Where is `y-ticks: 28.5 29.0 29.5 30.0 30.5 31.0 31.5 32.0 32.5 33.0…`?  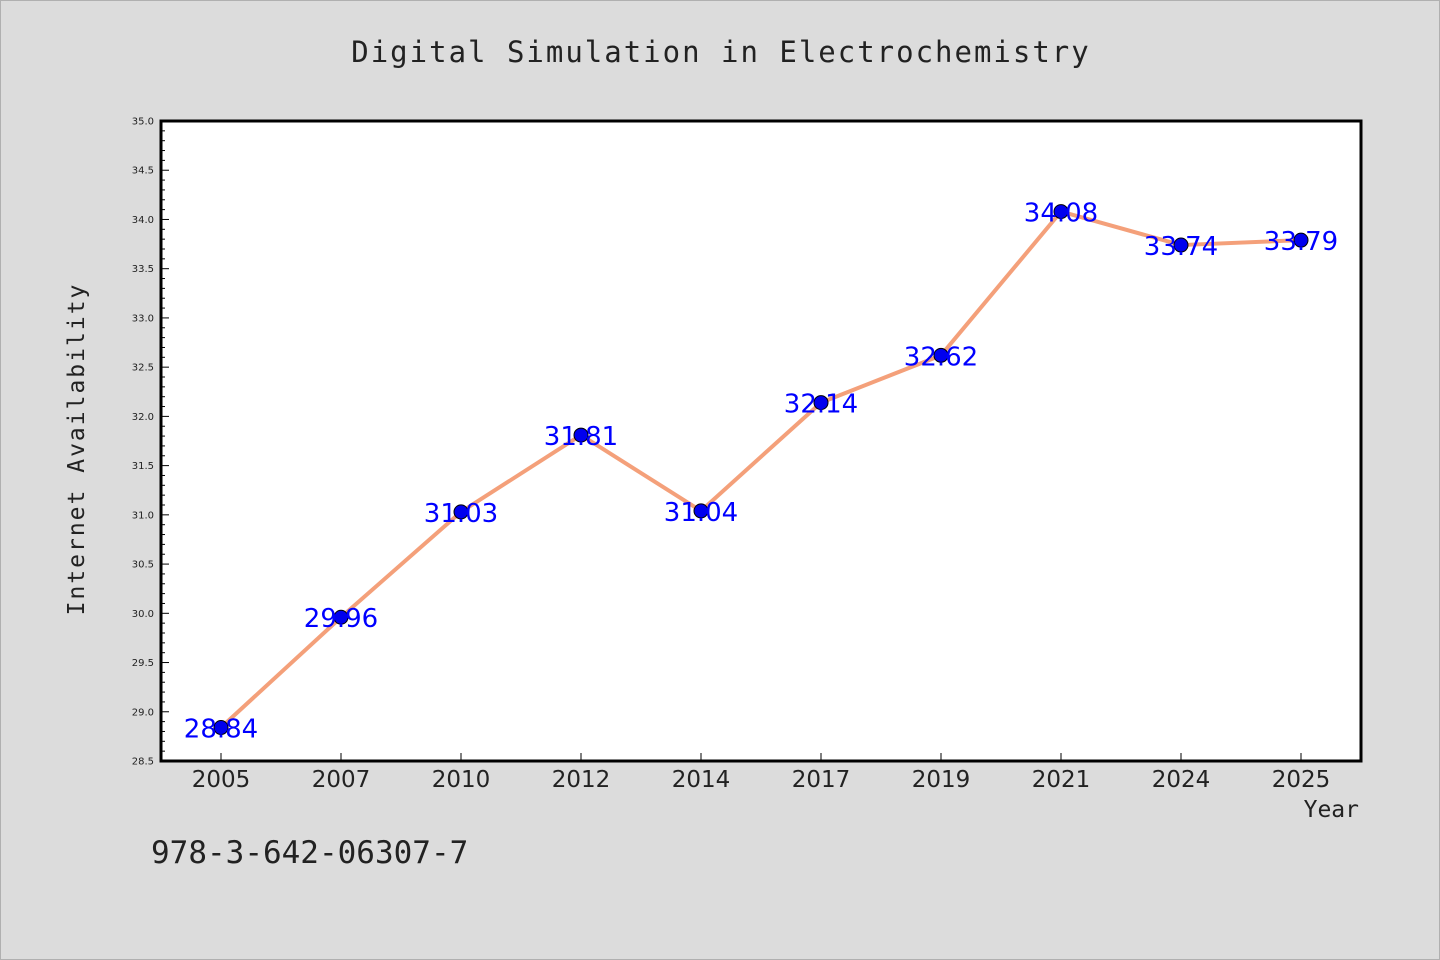 y-ticks: 28.5 29.0 29.5 30.0 30.5 31.0 31.5 32.0 32.5 33.0… is located at coordinates (150, 442).